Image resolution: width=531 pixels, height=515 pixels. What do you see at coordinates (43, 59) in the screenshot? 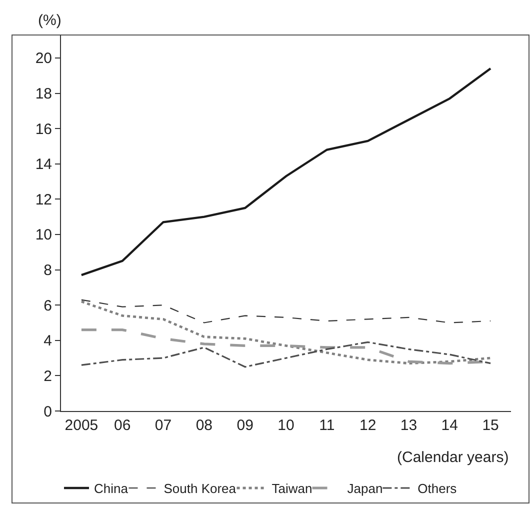
I see `y-tick-label: 20` at bounding box center [43, 59].